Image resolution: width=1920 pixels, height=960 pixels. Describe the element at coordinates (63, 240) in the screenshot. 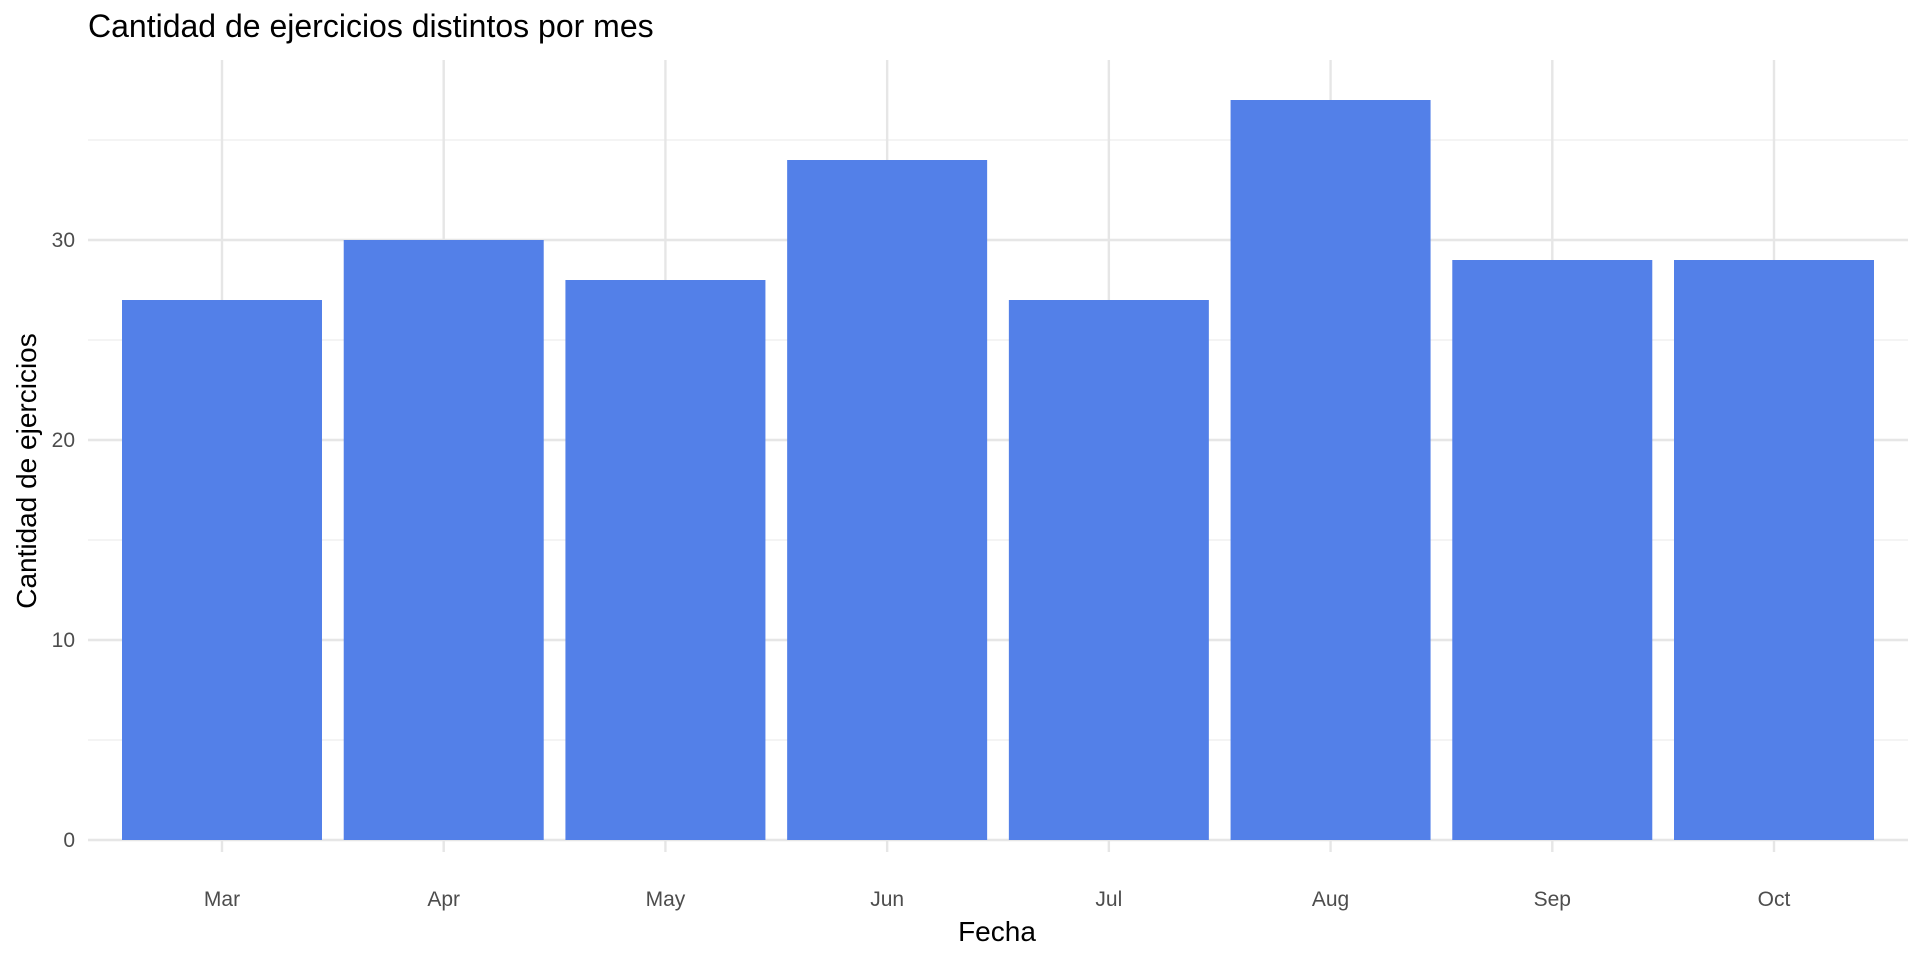

I see `y-tick-label: 30` at that location.